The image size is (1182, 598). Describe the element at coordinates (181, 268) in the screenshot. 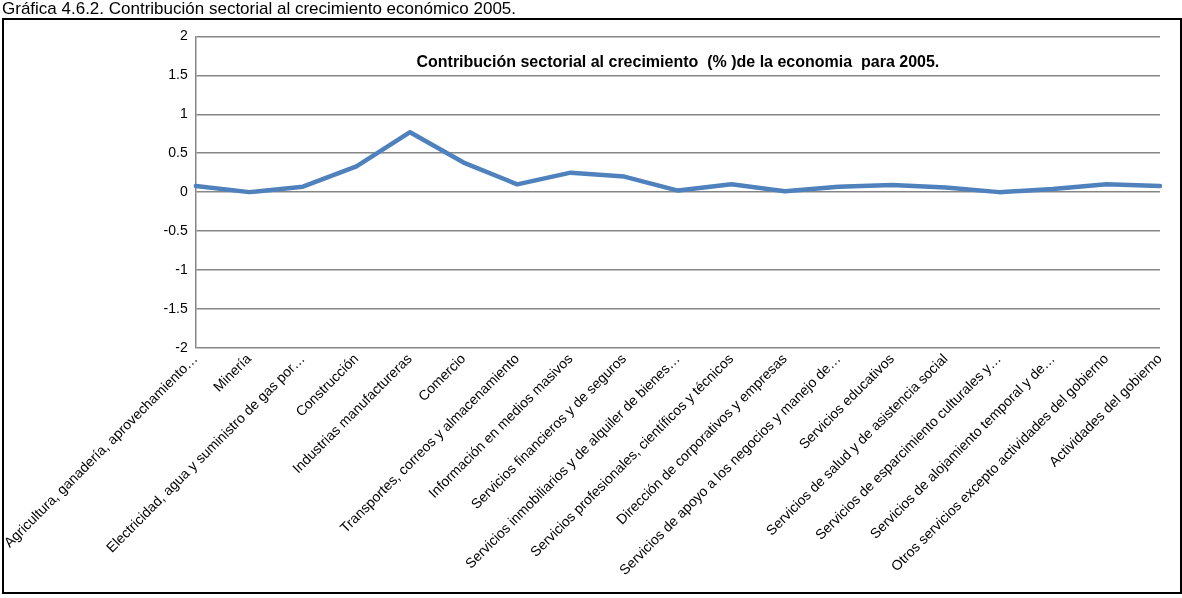

I see `y-tick-label: -1` at that location.